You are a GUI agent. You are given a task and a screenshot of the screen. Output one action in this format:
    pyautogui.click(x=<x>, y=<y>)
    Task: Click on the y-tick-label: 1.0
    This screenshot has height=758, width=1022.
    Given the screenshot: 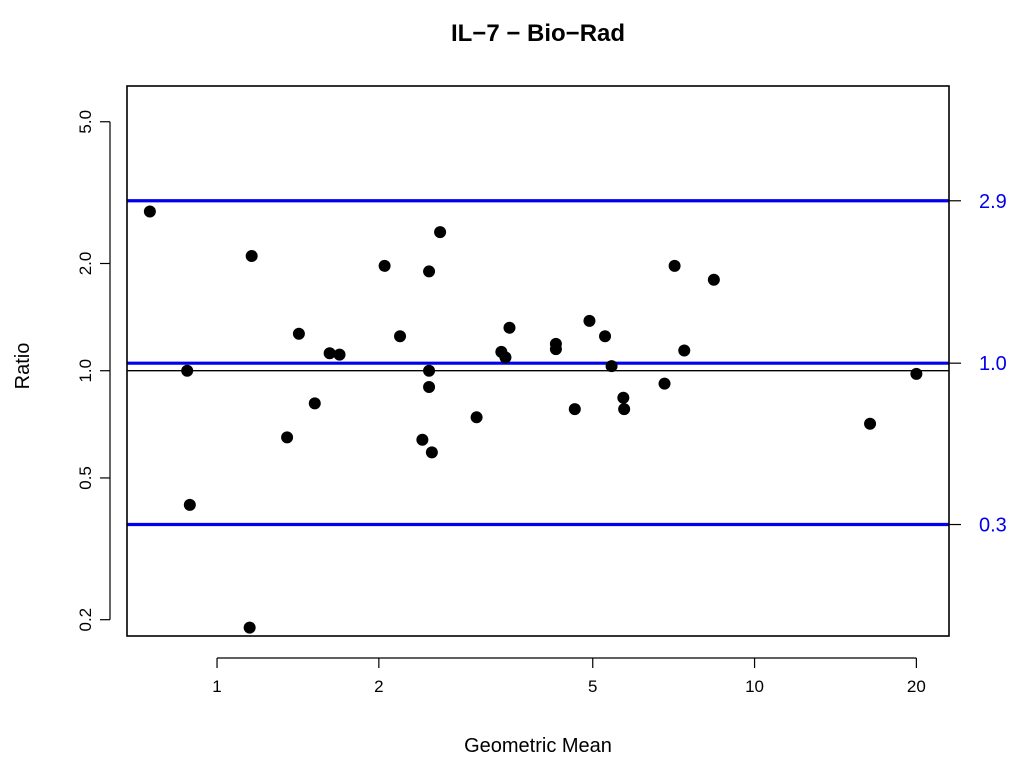 What is the action you would take?
    pyautogui.click(x=85, y=371)
    